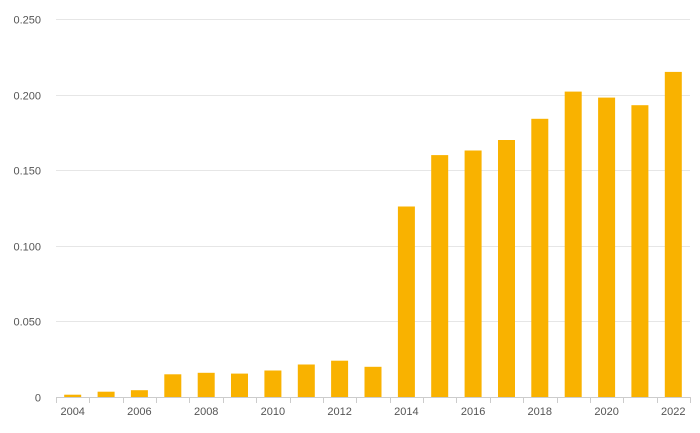 The image size is (700, 433). Describe the element at coordinates (139, 393) in the screenshot. I see `bar-2006` at that location.